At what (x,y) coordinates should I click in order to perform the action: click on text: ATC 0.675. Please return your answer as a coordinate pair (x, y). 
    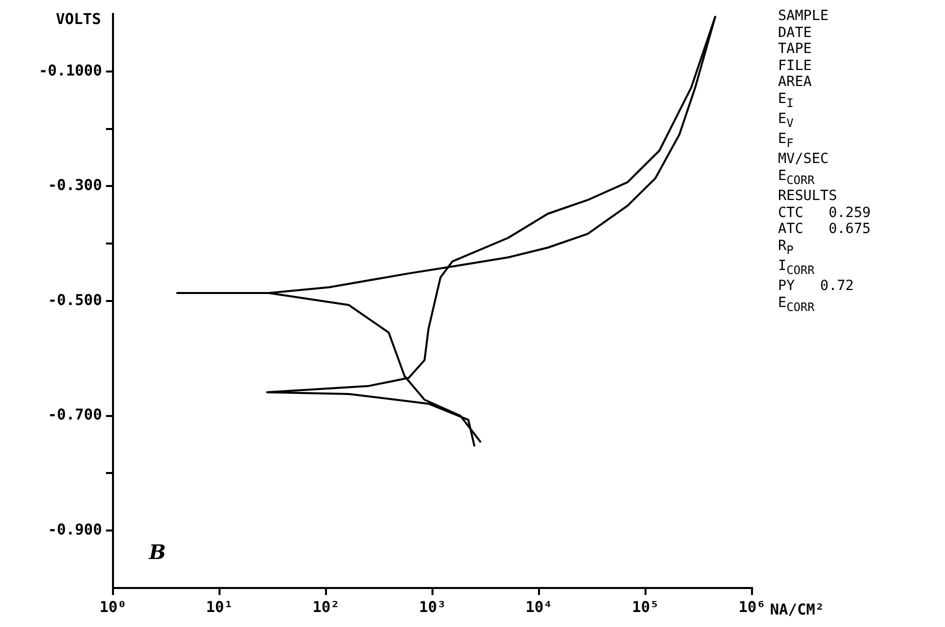
    Looking at the image, I should click on (824, 229).